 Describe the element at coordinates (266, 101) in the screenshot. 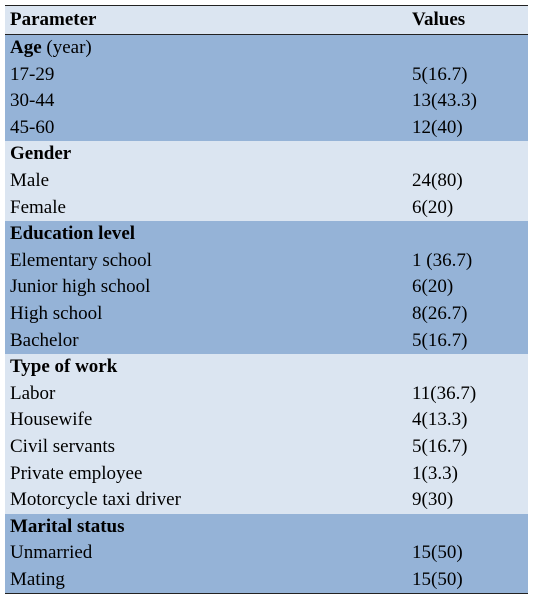

I see `data-row: 30-44 13(43.3)` at that location.